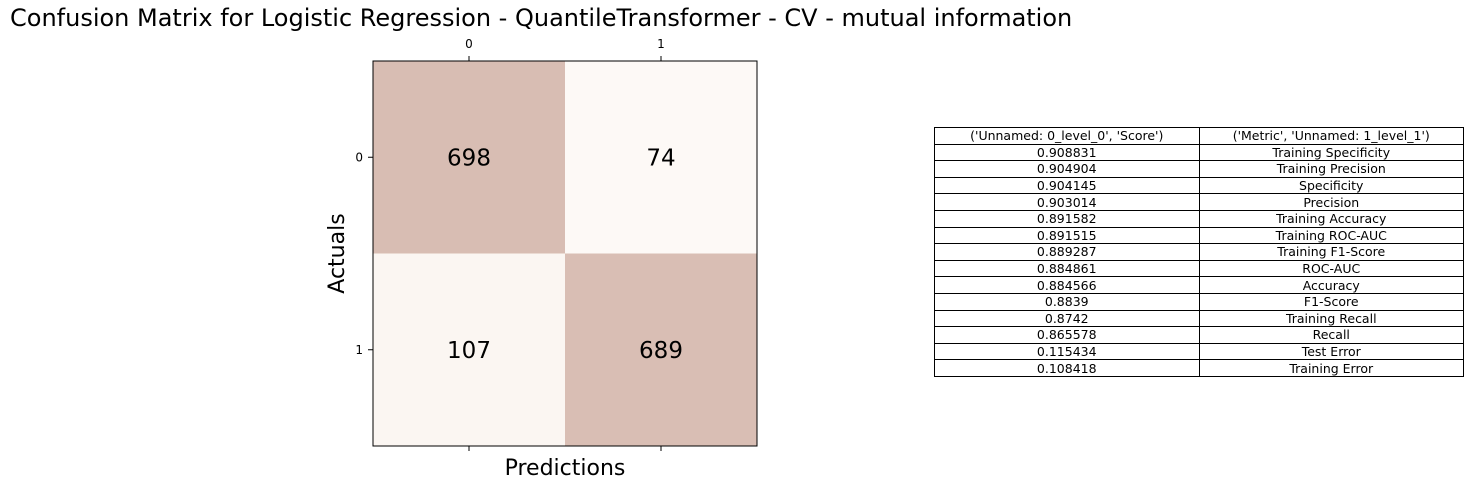 The image size is (1472, 490). What do you see at coordinates (1331, 202) in the screenshot?
I see `metric-cell: Precision` at bounding box center [1331, 202].